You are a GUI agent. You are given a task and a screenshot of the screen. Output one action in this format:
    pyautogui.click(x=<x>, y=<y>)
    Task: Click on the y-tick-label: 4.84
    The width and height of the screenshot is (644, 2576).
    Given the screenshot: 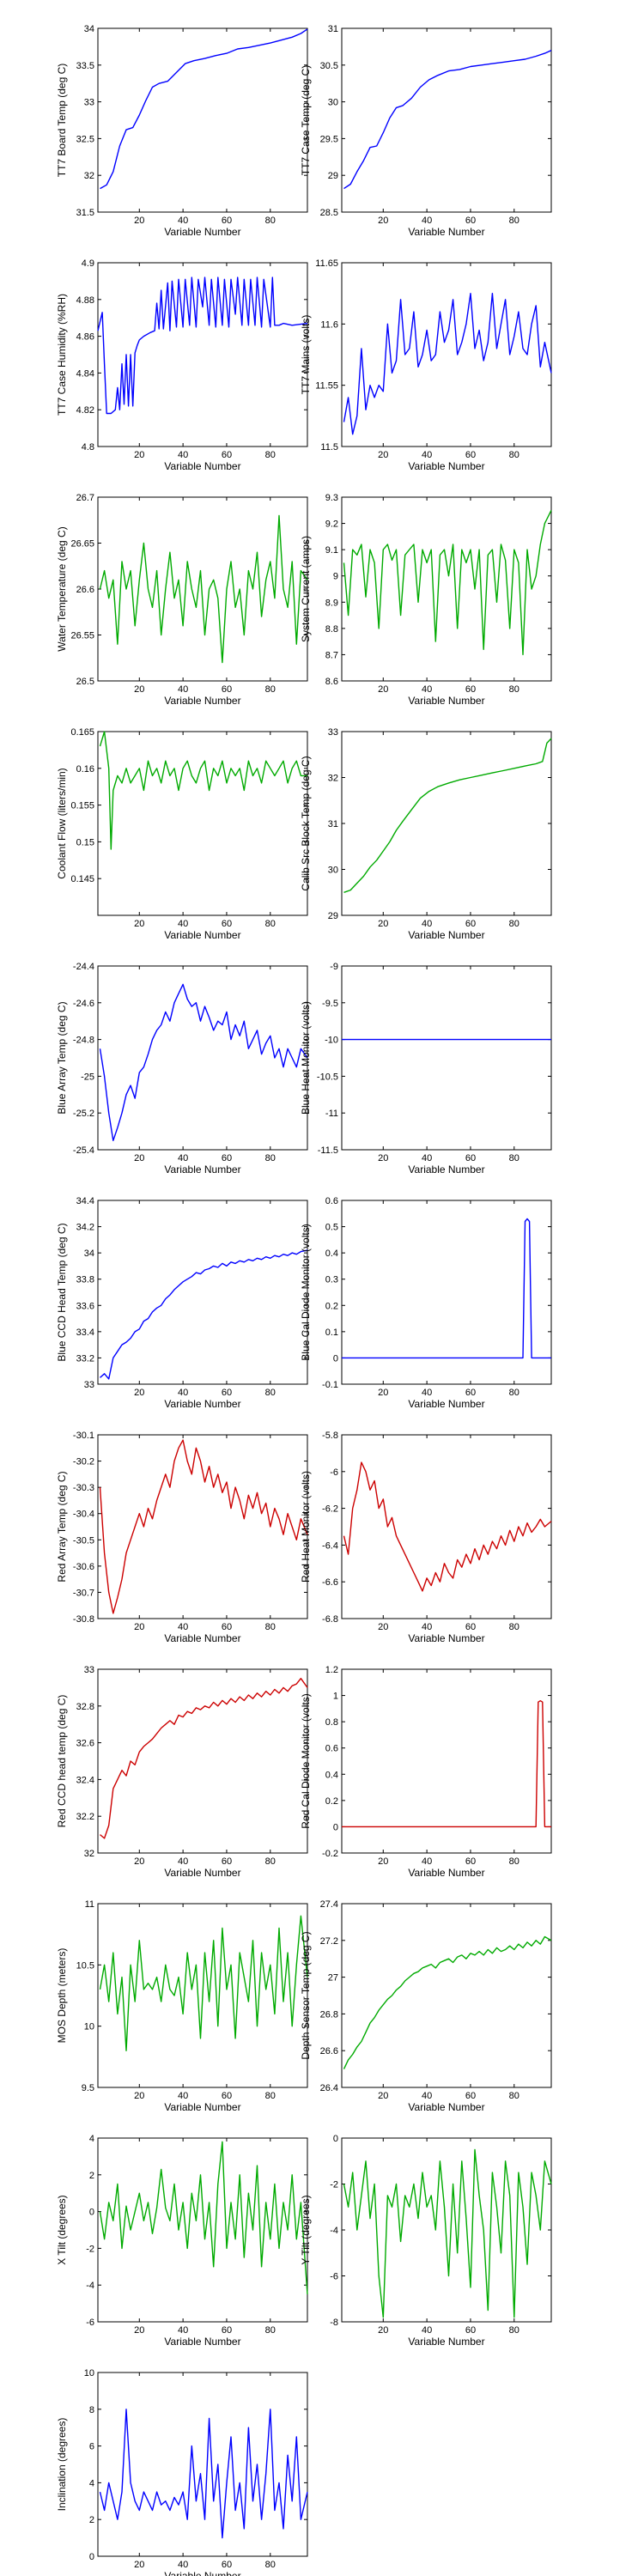 What is the action you would take?
    pyautogui.click(x=85, y=374)
    